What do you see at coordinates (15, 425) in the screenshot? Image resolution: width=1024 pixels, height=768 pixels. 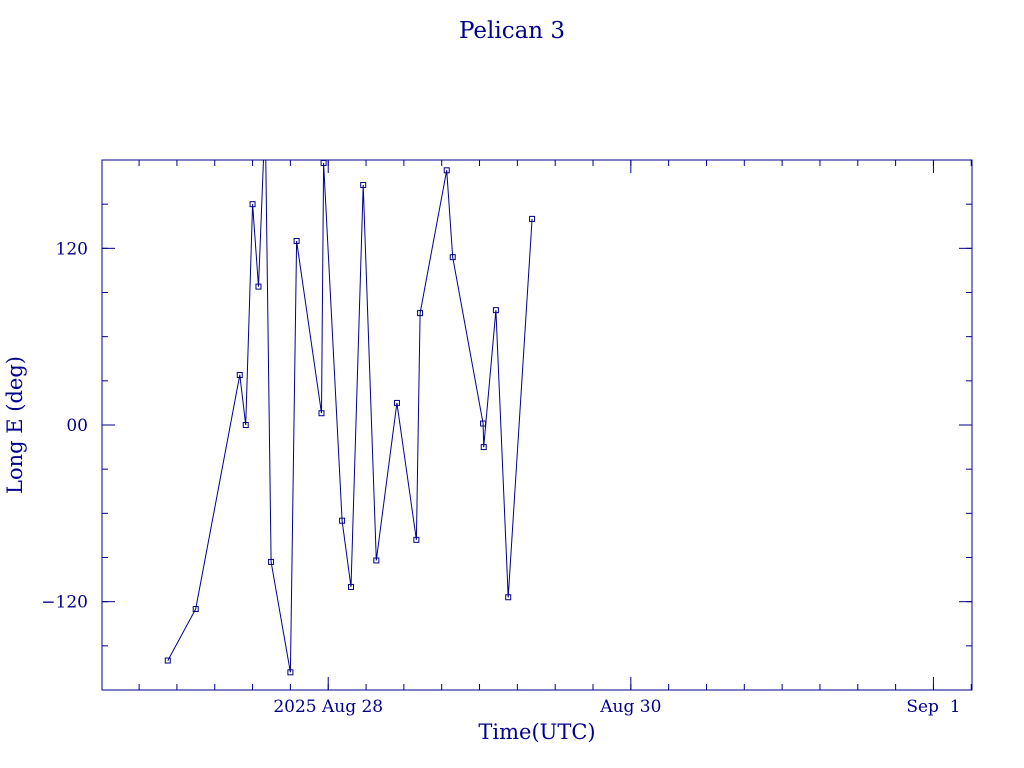 I see `y-axis-label: Long E (deg)` at bounding box center [15, 425].